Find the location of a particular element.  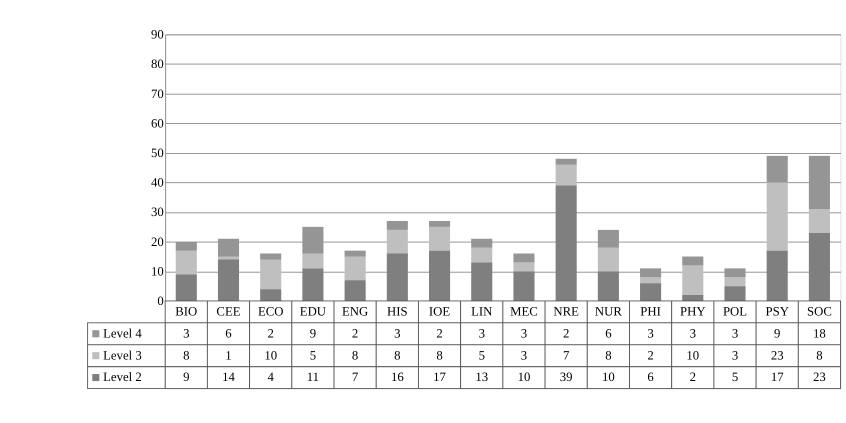

y-tick-label: 10 is located at coordinates (157, 271).